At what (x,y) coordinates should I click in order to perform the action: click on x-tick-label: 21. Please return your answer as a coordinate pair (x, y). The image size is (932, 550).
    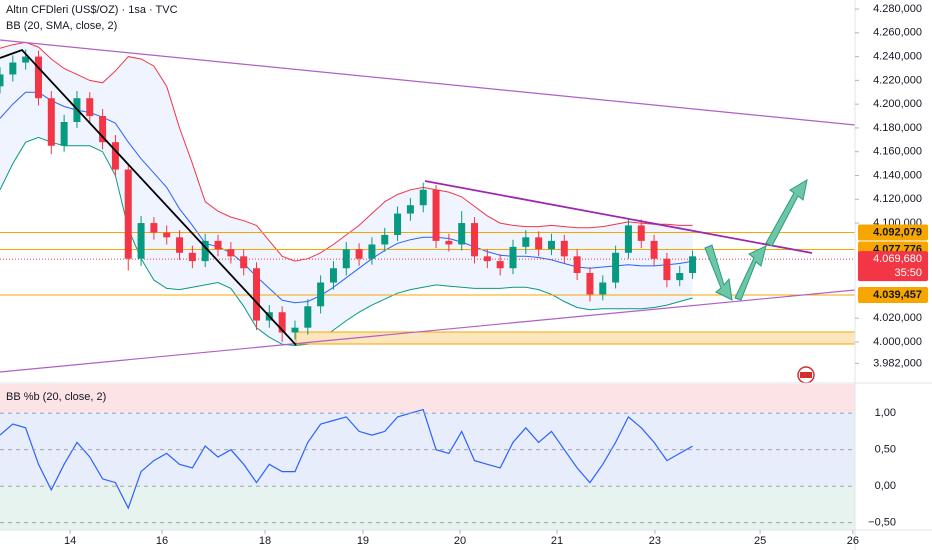
    Looking at the image, I should click on (557, 541).